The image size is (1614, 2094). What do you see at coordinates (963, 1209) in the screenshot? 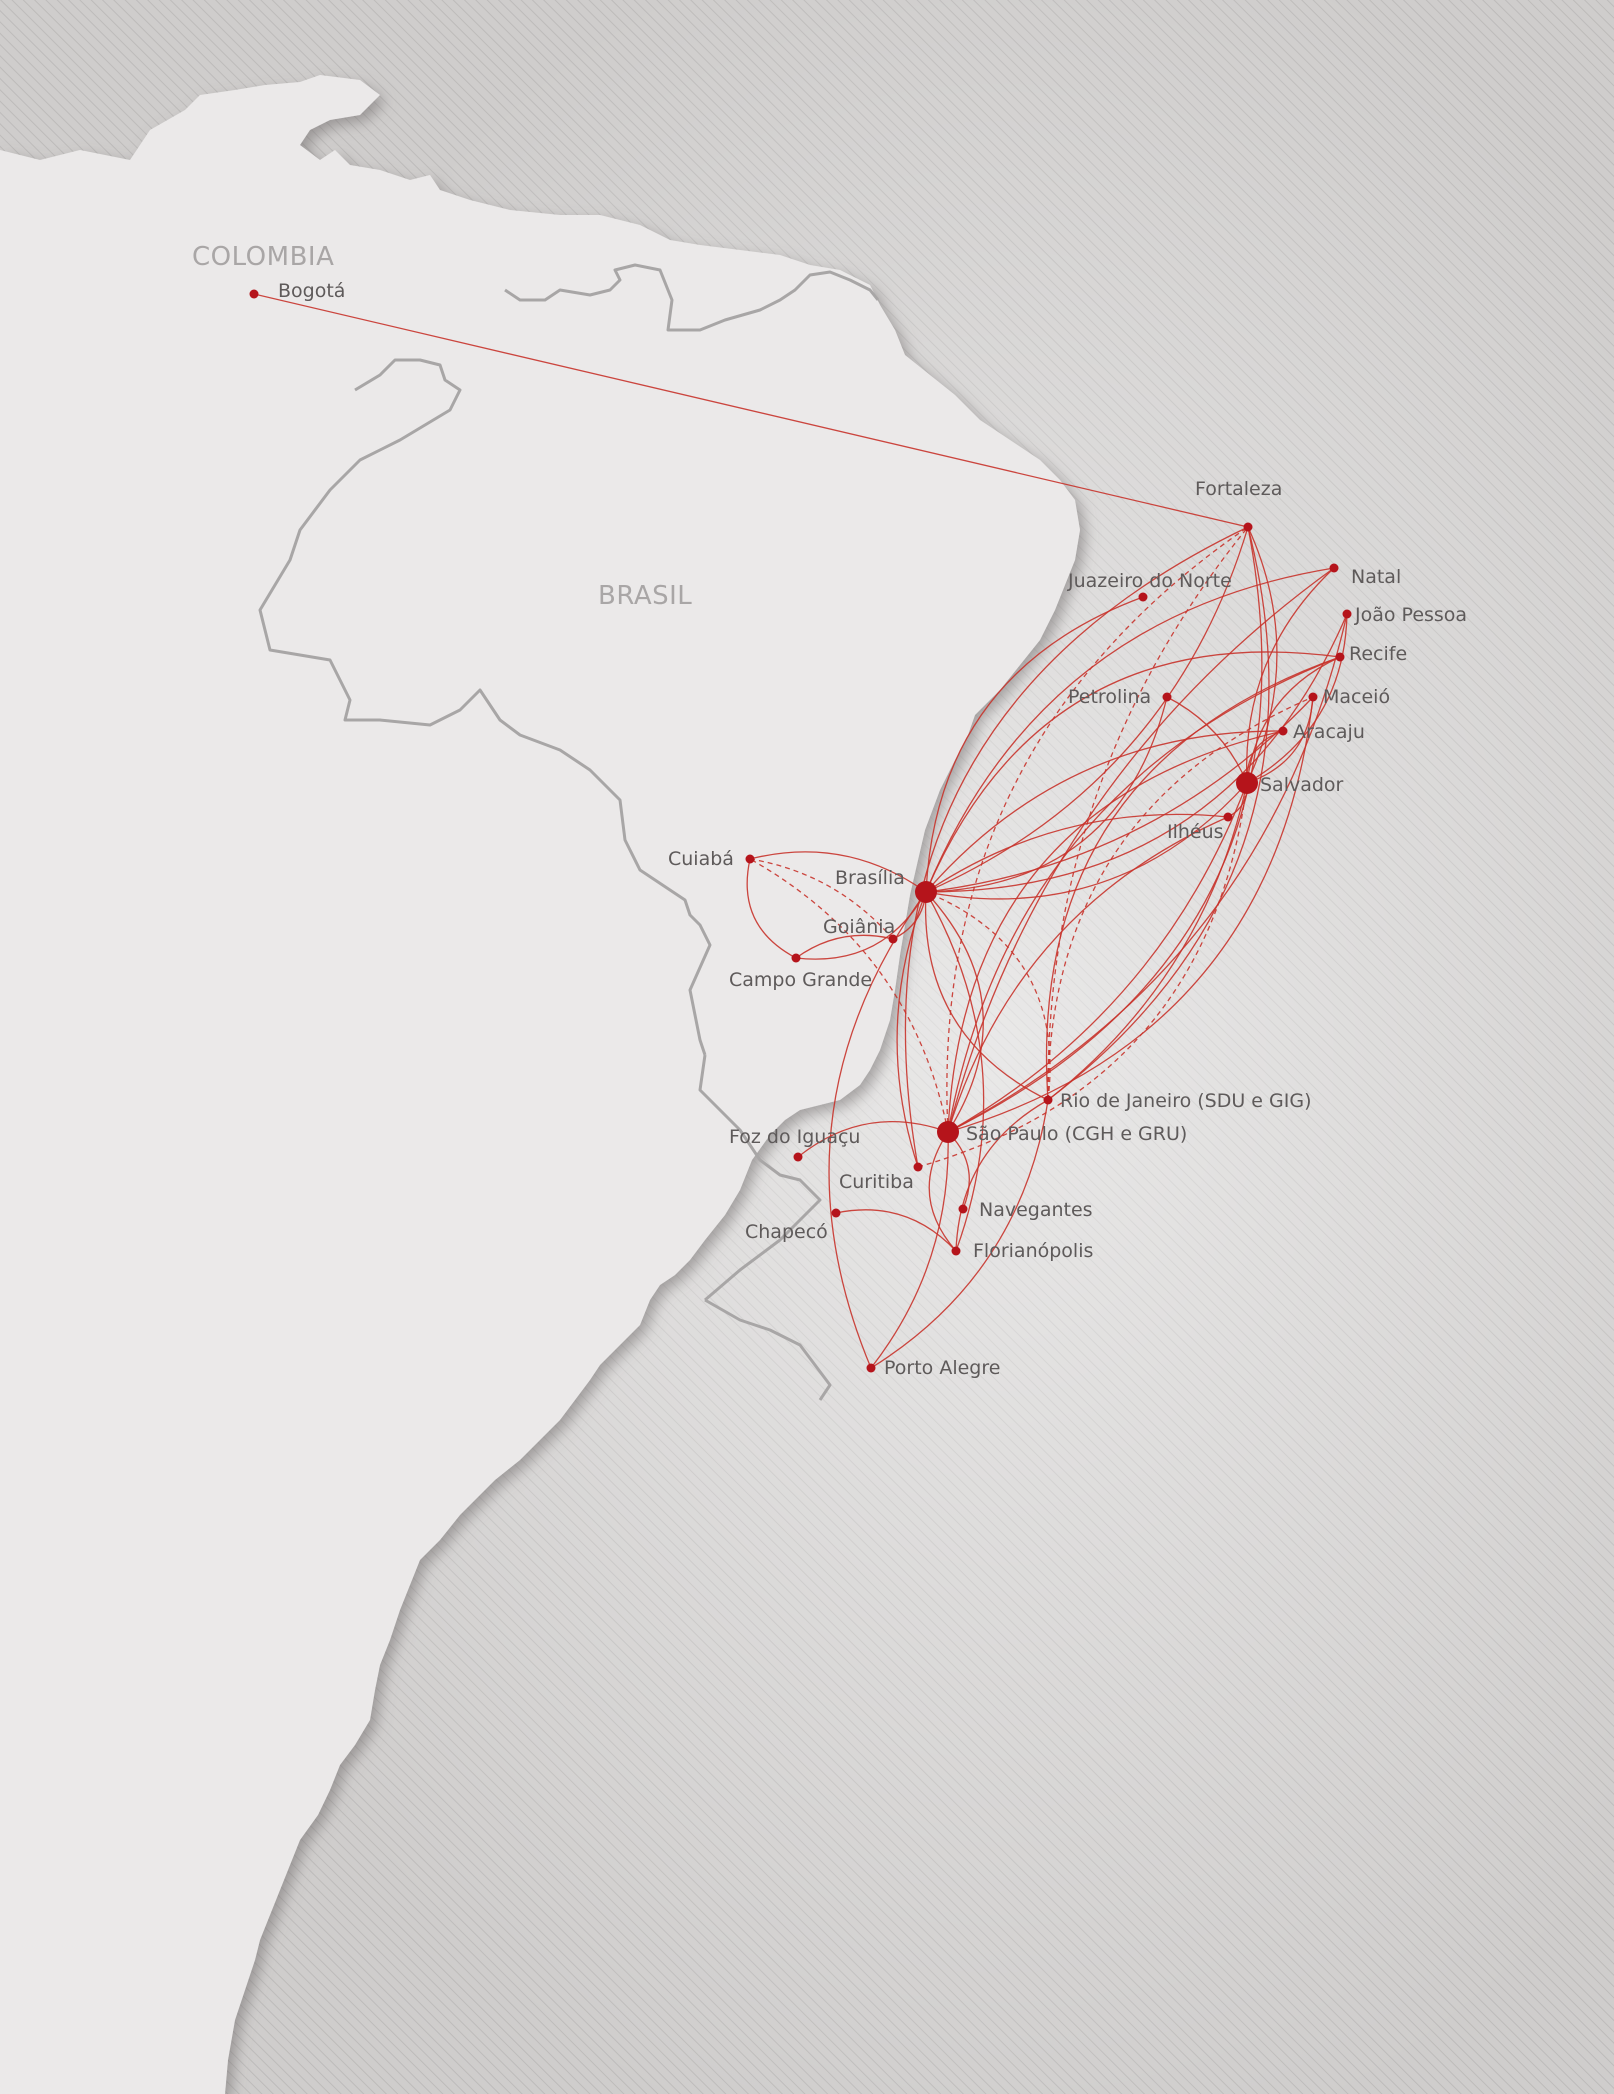
I see `city-dot-navegantes` at bounding box center [963, 1209].